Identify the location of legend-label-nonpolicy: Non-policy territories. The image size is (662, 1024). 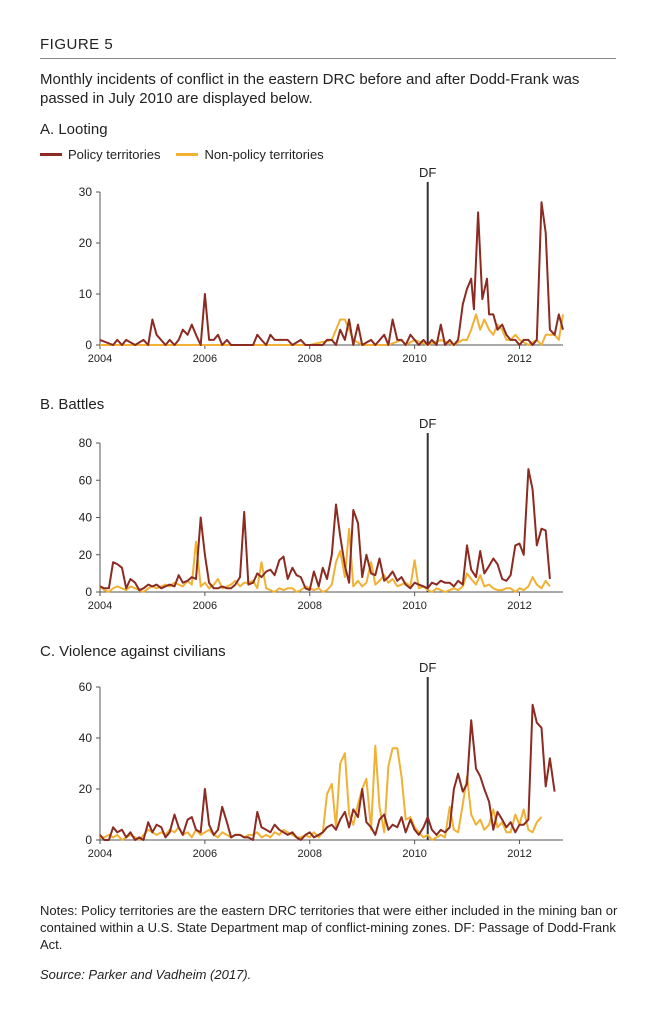
(264, 154).